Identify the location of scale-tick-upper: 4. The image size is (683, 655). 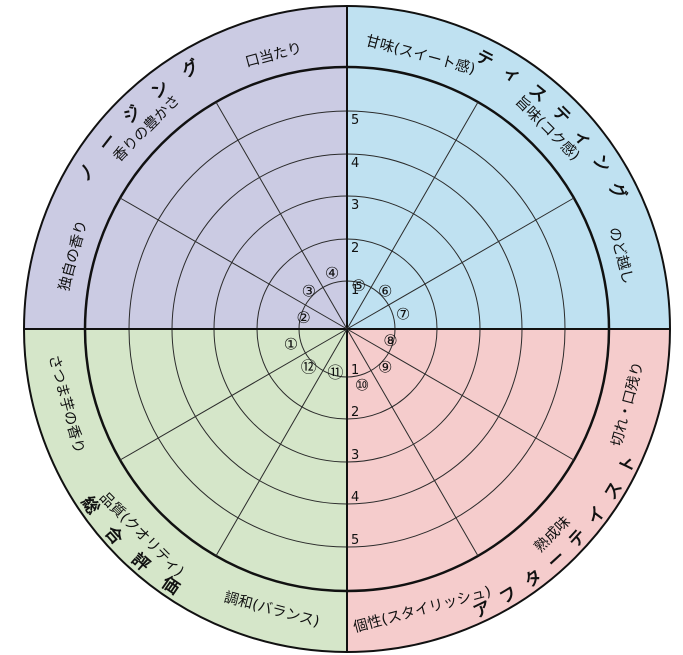
(355, 163).